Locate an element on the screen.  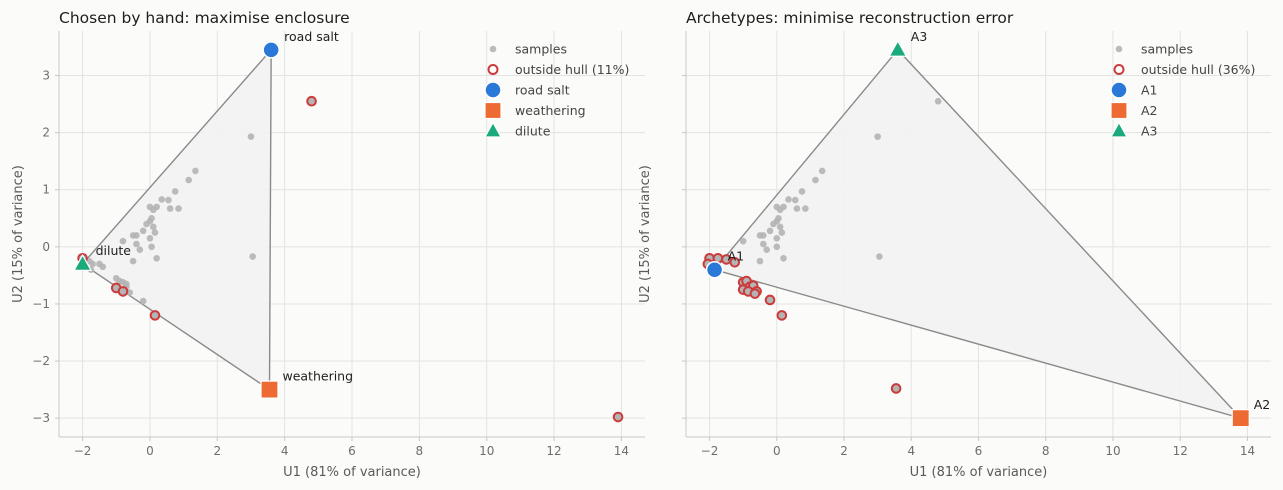
vertex-label: A3 is located at coordinates (919, 36).